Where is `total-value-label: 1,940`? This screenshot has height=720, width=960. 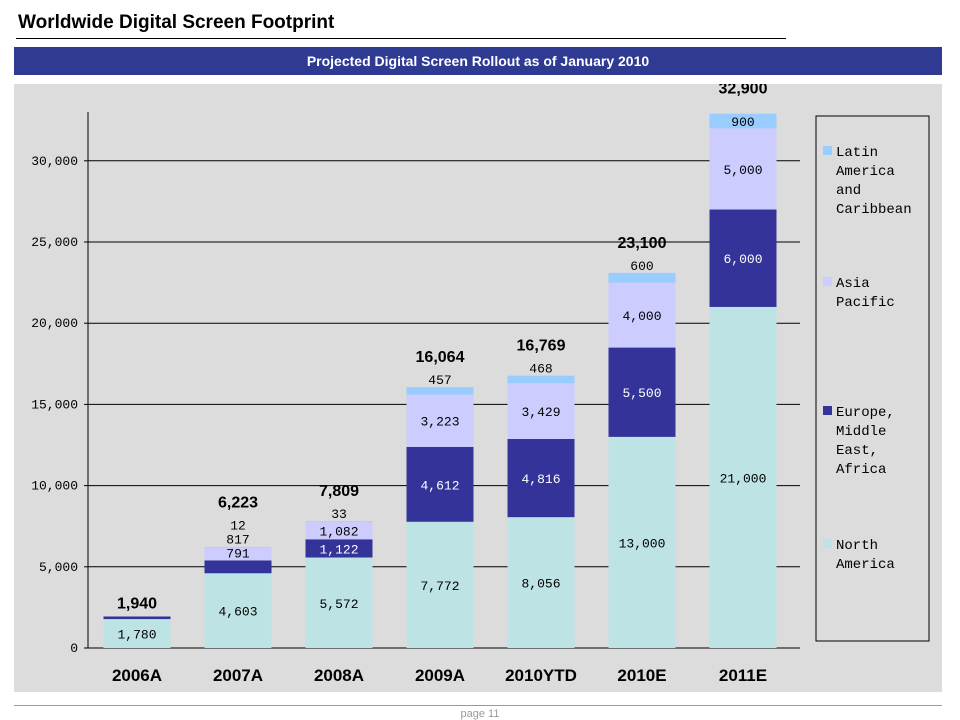 total-value-label: 1,940 is located at coordinates (137, 603).